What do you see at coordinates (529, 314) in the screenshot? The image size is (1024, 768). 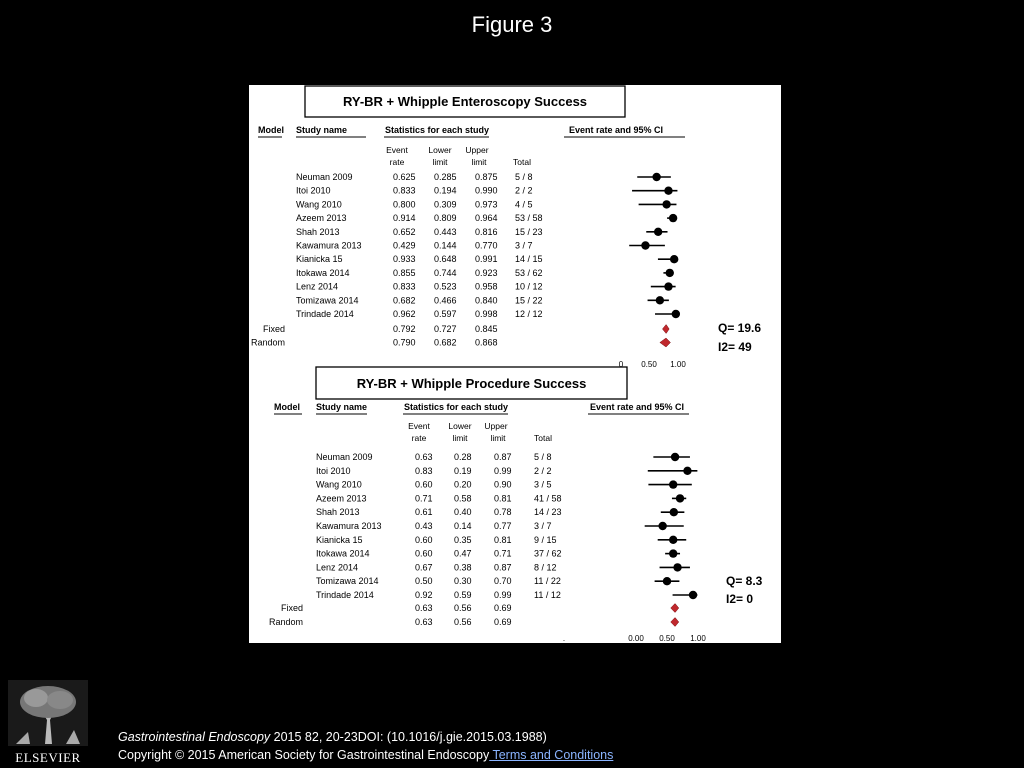 I see `panel1-study-total: 12 / 12` at bounding box center [529, 314].